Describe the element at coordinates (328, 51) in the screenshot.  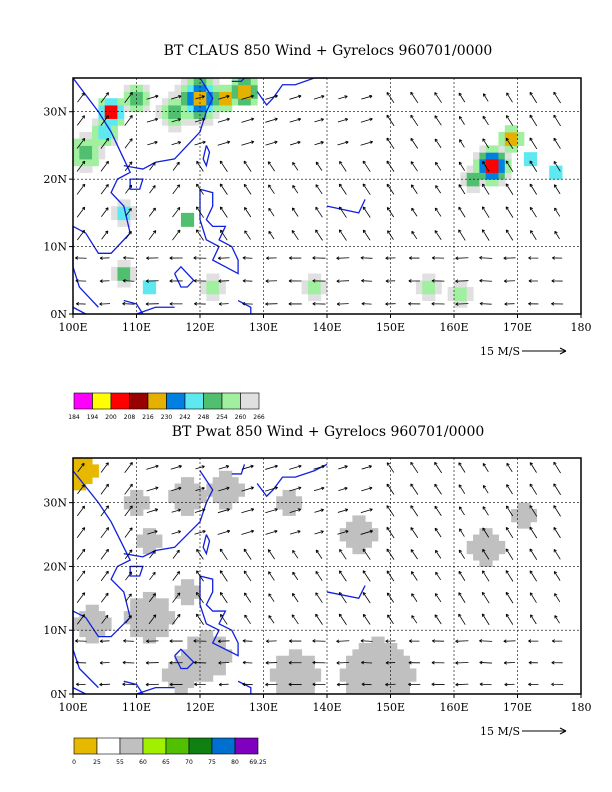
I see `panel1-title: BT CLAUS 850 Wind + Gyrelocs 960701/0000` at that location.